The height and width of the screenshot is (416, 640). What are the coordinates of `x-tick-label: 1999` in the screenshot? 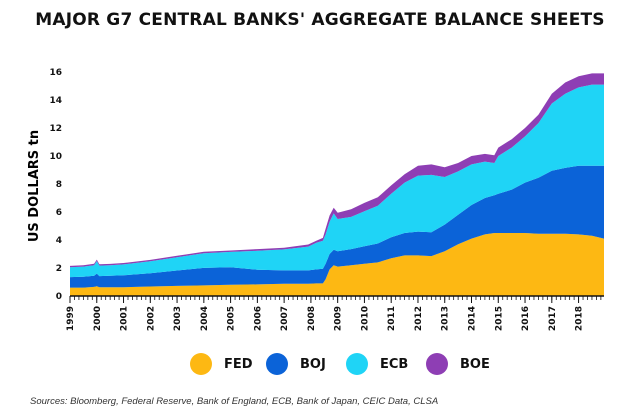 It's located at (71, 318).